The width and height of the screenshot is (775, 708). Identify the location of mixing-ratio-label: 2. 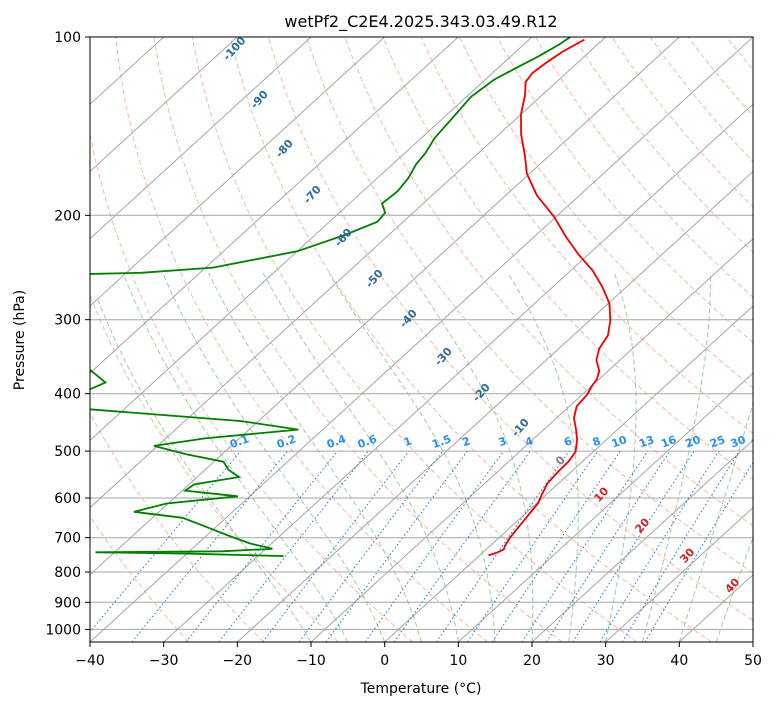
(466, 441).